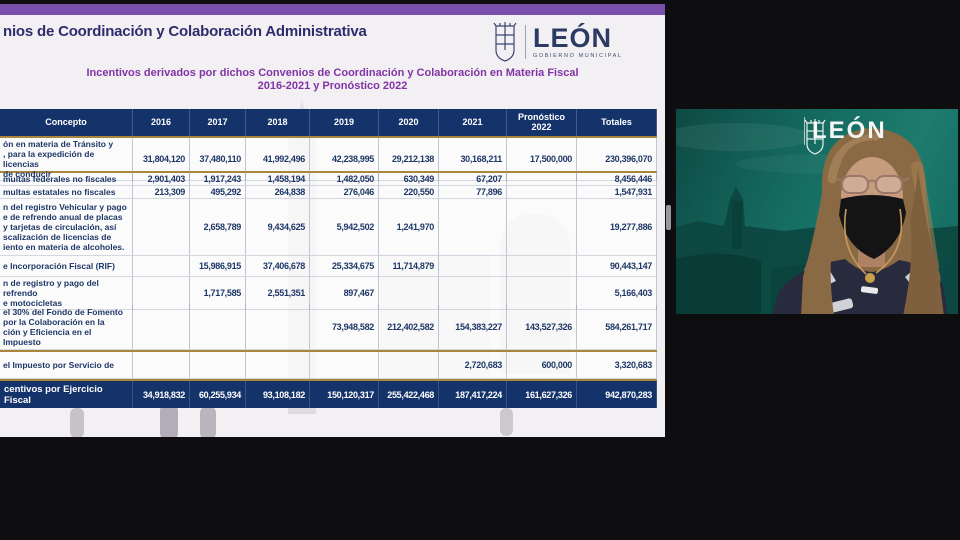 This screenshot has width=960, height=540. Describe the element at coordinates (218, 266) in the screenshot. I see `value-cell: 15,986,915` at that location.